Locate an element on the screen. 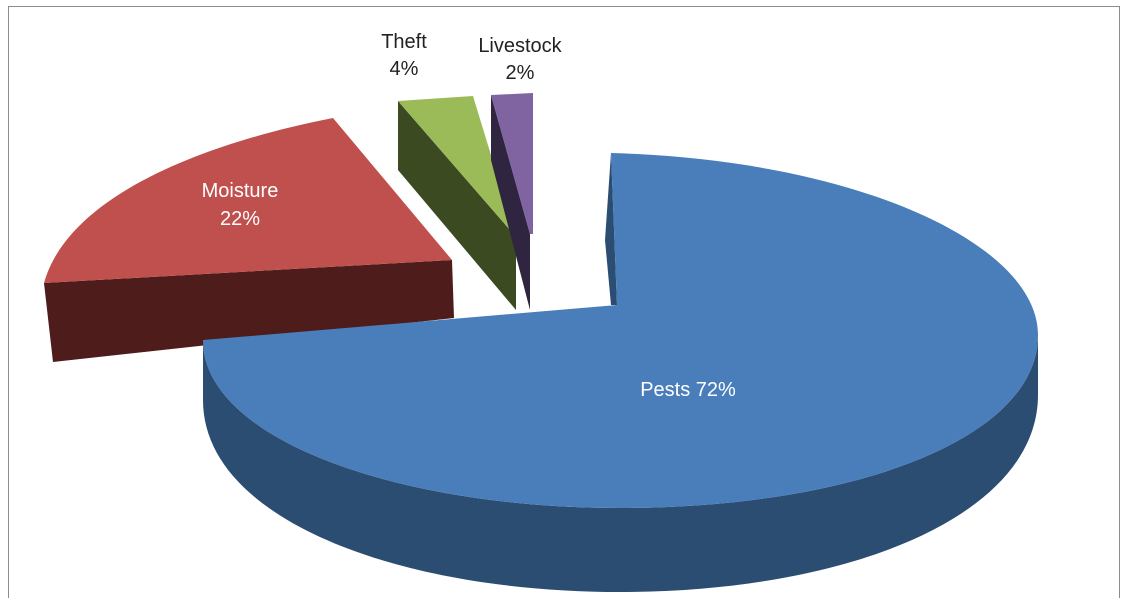  label-moisture-name: Moisture is located at coordinates (240, 191).